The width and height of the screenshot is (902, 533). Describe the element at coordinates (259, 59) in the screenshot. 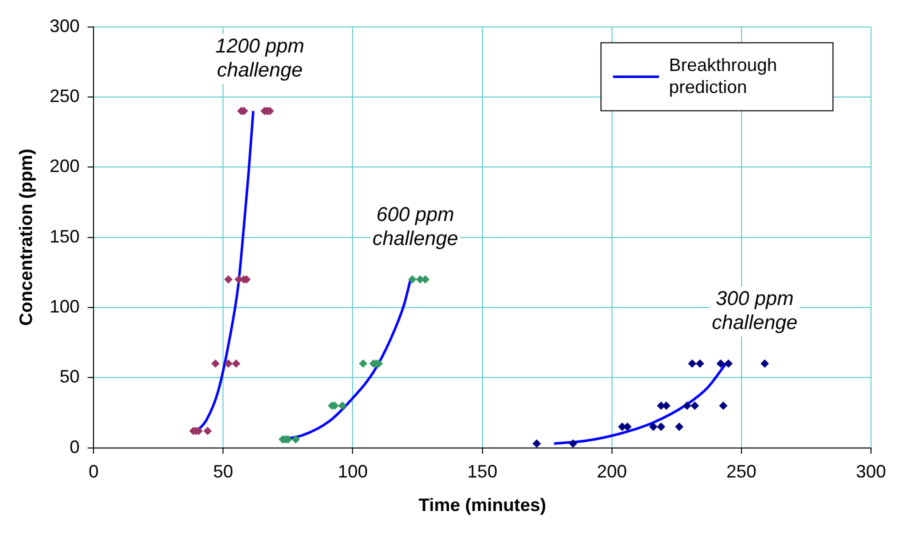

I see `annotation: 1200 ppm challenge` at that location.